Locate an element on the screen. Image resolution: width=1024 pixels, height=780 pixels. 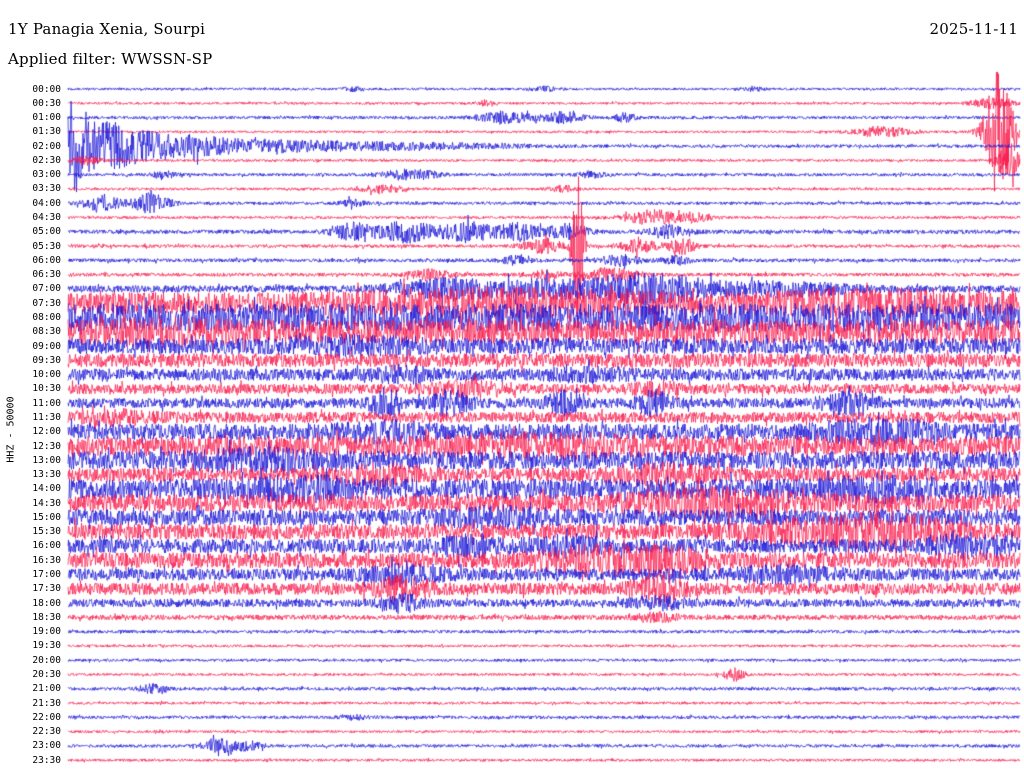
time-label: 09:00 is located at coordinates (46, 346).